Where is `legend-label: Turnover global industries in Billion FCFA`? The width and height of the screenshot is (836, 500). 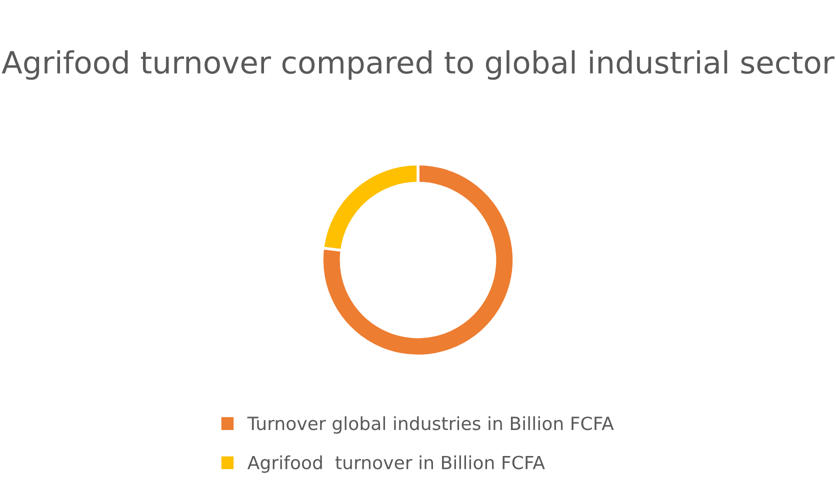
legend-label: Turnover global industries in Billion FCFA is located at coordinates (430, 425).